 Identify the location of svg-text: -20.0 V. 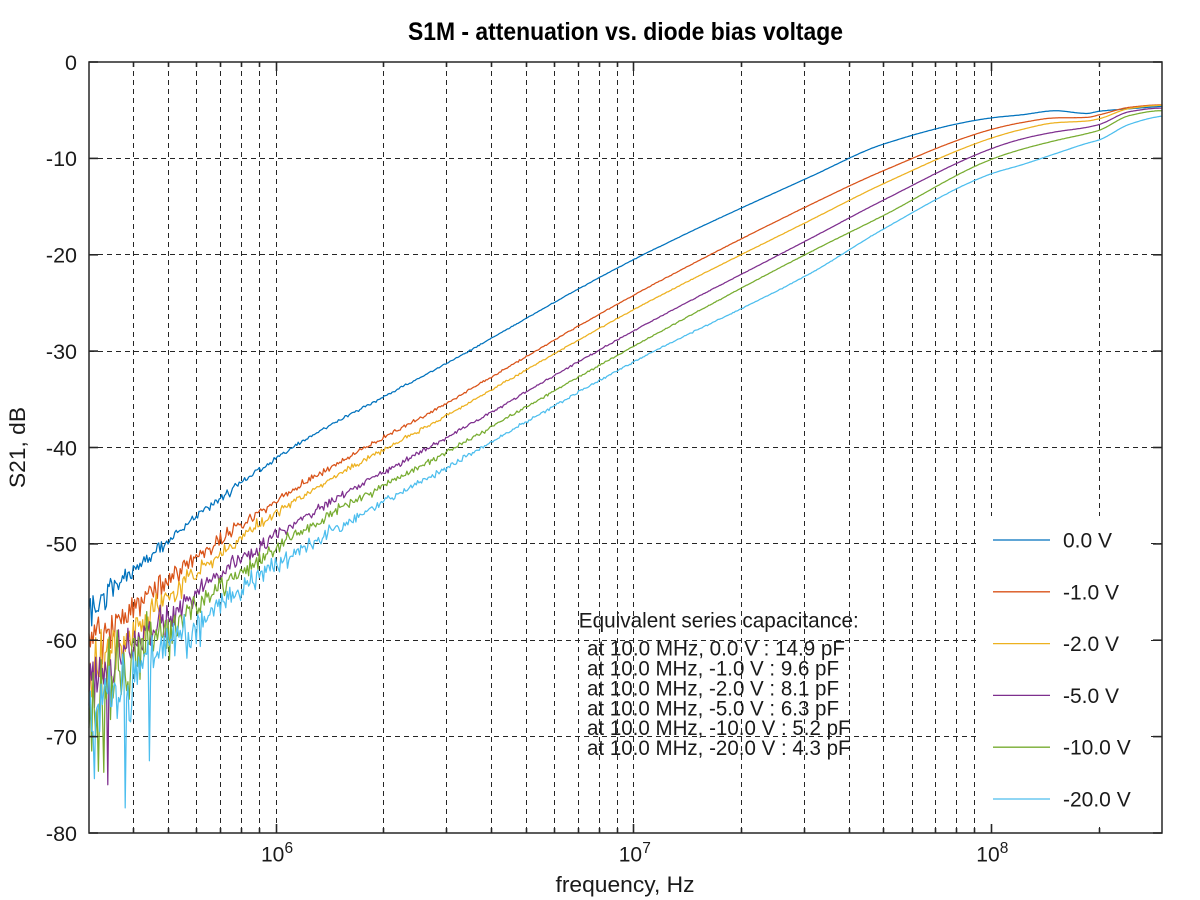
(1097, 800).